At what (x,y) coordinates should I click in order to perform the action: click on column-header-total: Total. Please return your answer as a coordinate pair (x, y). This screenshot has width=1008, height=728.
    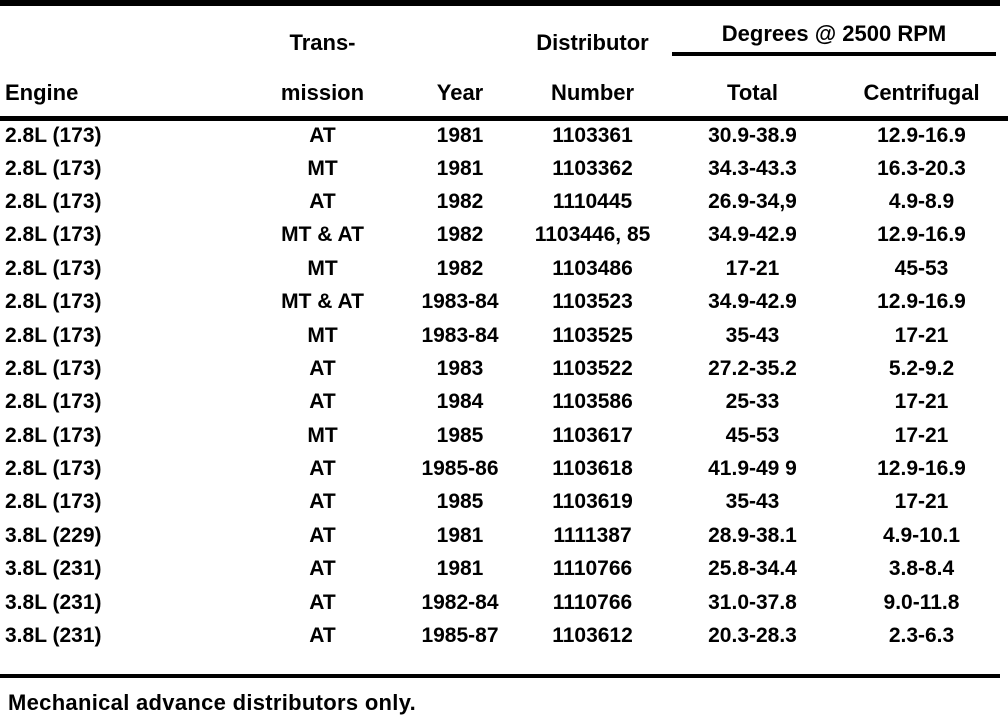
    Looking at the image, I should click on (752, 89).